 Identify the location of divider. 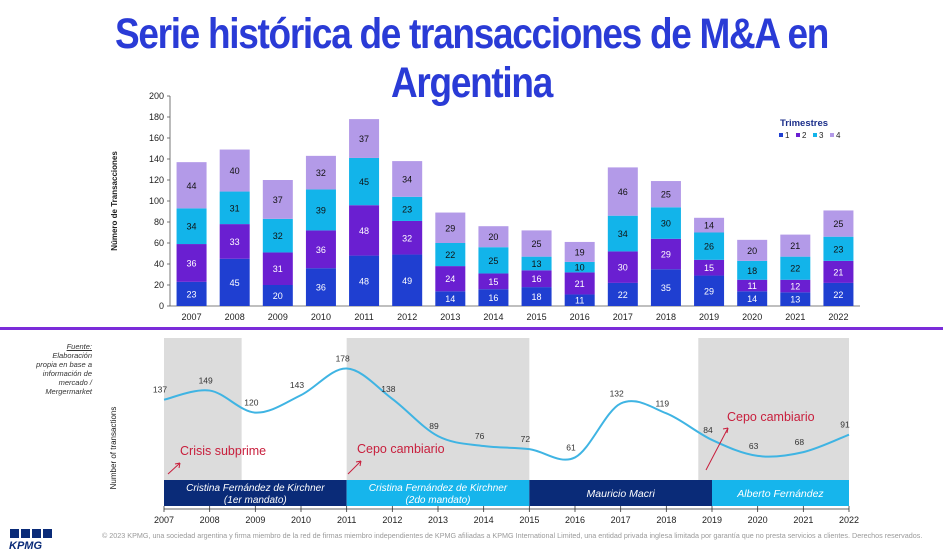
(471, 328).